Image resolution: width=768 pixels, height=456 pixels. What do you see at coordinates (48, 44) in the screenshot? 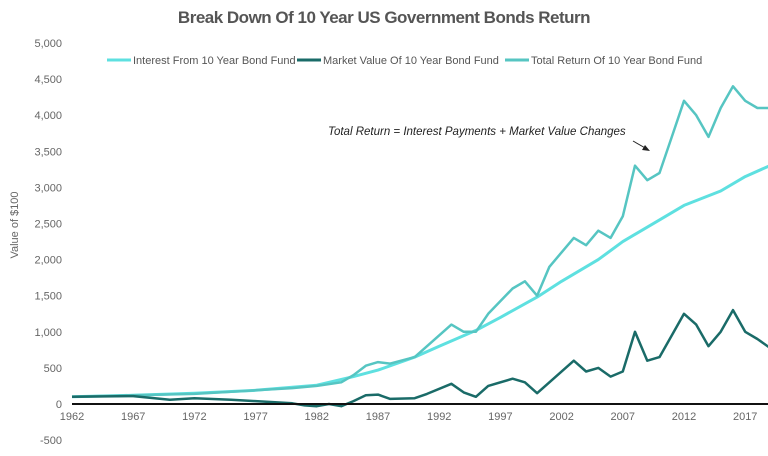
I see `y-tick-label: 5,000` at bounding box center [48, 44].